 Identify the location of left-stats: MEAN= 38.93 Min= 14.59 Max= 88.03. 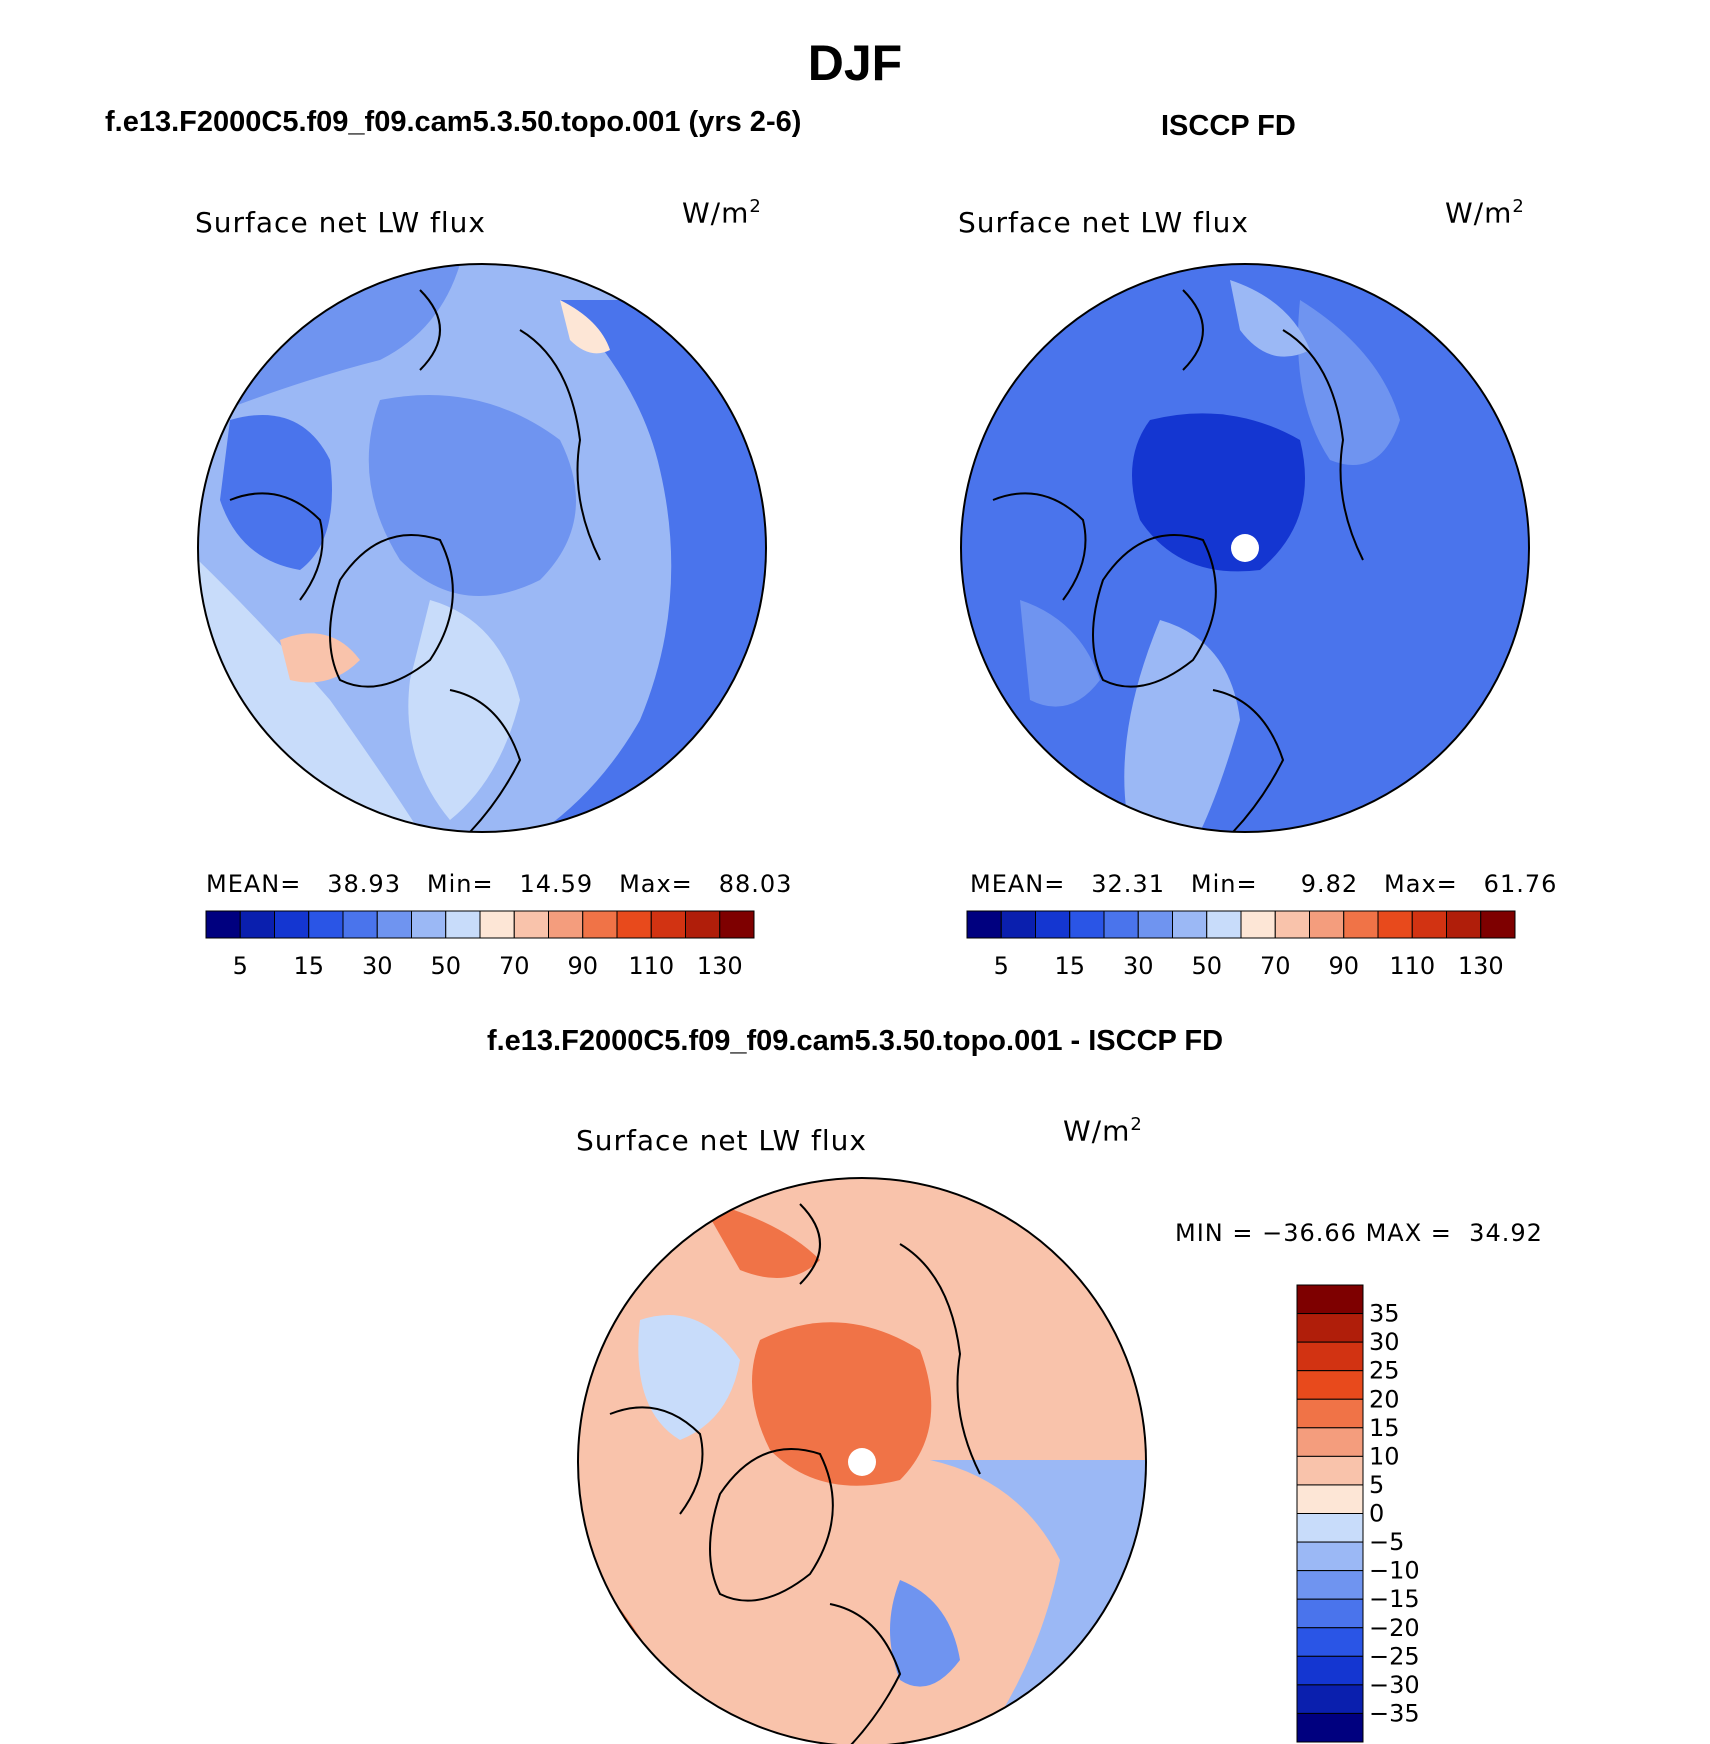
(499, 884).